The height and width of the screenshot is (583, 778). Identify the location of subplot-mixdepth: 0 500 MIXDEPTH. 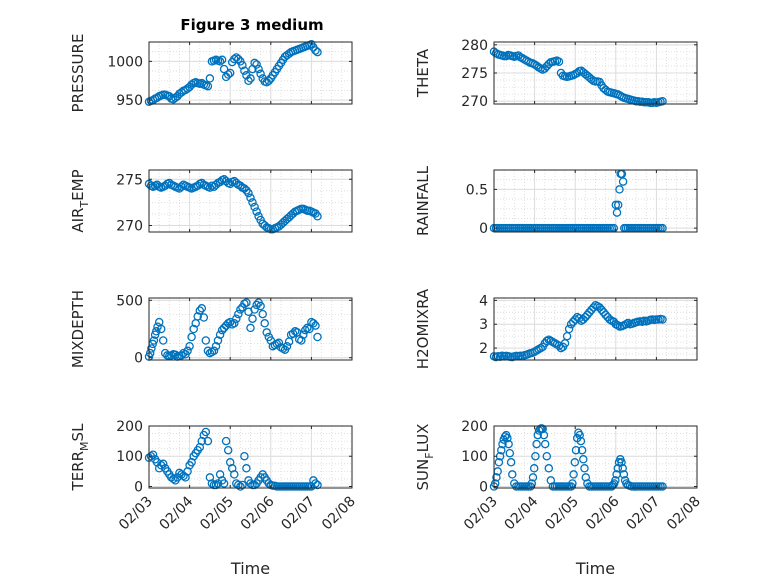
(211, 329).